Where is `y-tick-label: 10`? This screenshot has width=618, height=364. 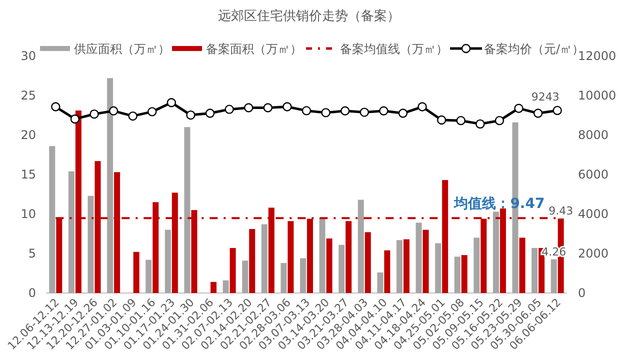
y-tick-label: 10 is located at coordinates (28, 214).